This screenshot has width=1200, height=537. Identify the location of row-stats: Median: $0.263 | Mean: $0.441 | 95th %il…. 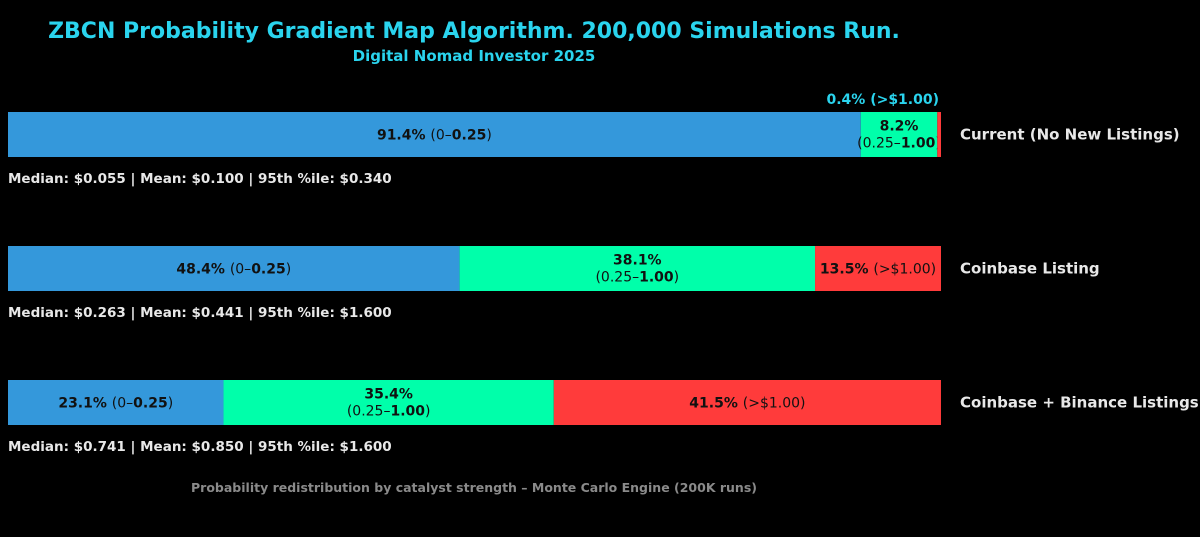
(200, 313).